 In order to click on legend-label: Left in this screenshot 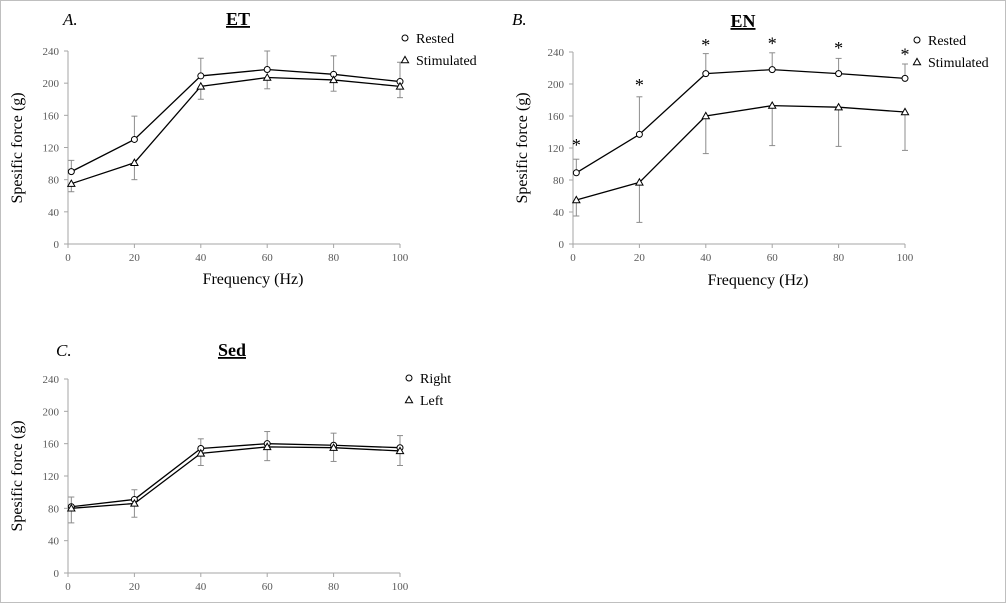, I will do `click(431, 401)`.